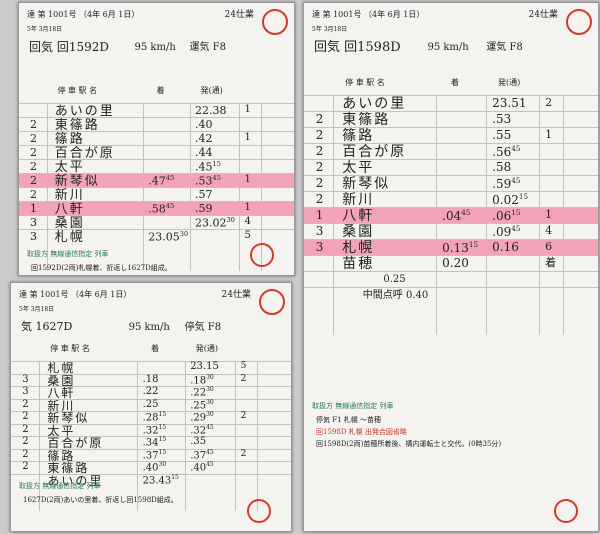 This screenshot has height=534, width=600. What do you see at coordinates (504, 47) in the screenshot?
I see `train-kind: 運気 F8` at bounding box center [504, 47].